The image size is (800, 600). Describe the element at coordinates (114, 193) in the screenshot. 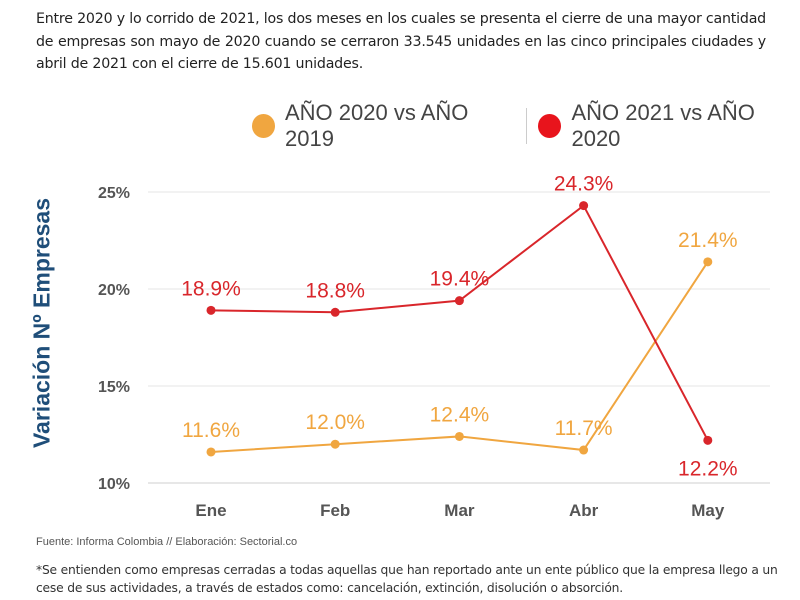

I see `y-tick-label: 25%` at that location.